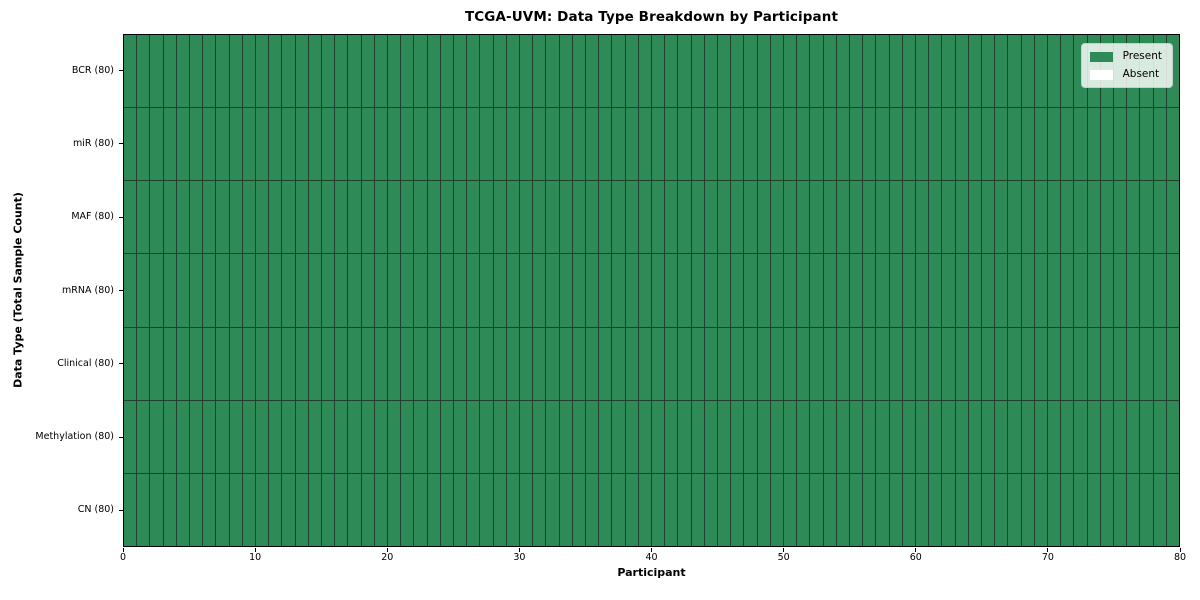 This screenshot has width=1200, height=600. What do you see at coordinates (1126, 65) in the screenshot?
I see `legend: Present Absent` at bounding box center [1126, 65].